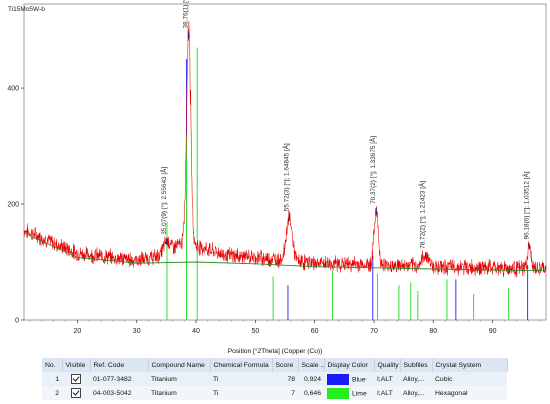  Describe the element at coordinates (76, 365) in the screenshot. I see `column-header-visible: Visible` at that location.